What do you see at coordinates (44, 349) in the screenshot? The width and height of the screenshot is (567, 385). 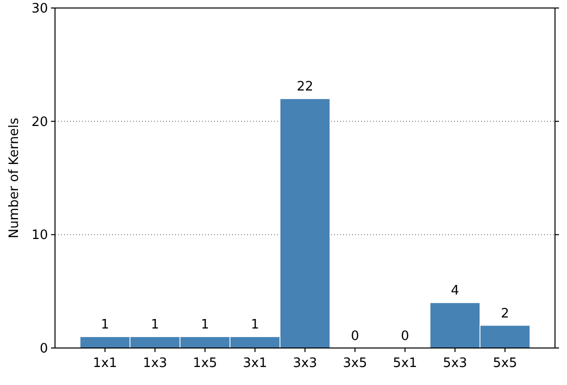 I see `y-tick-label: 0` at bounding box center [44, 349].